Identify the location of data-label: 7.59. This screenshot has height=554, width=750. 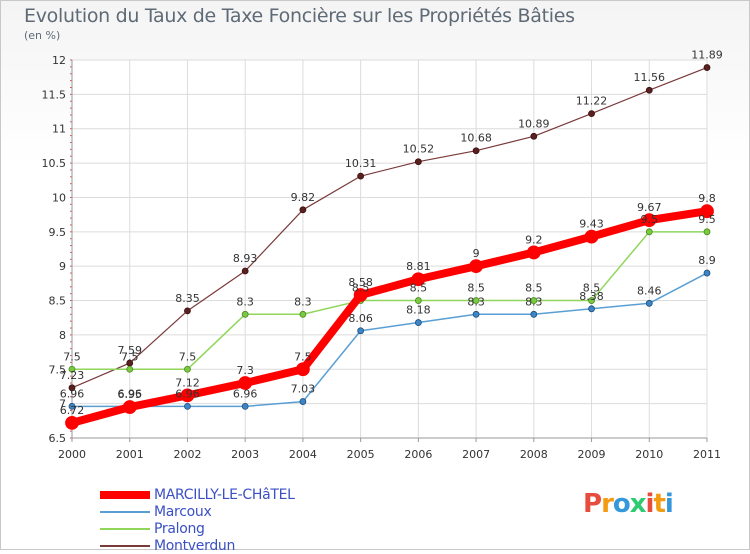
(129, 350).